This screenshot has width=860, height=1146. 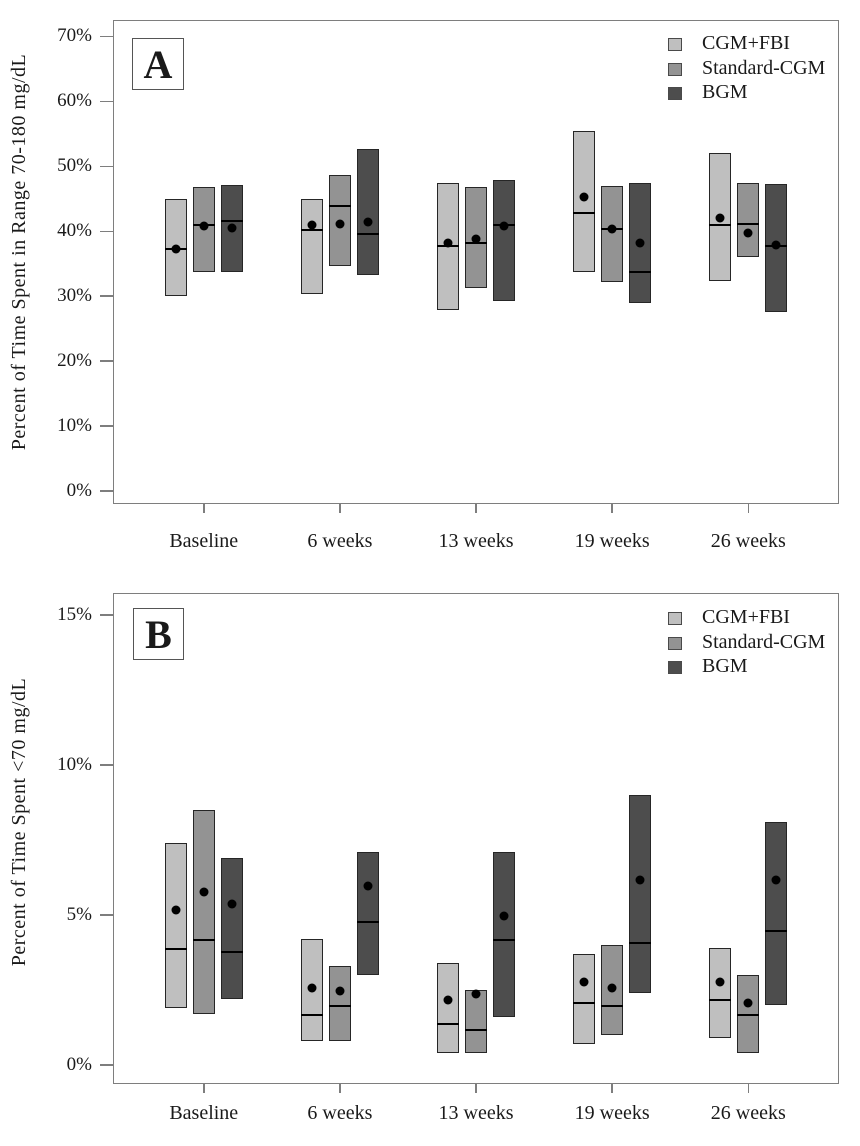 What do you see at coordinates (74, 166) in the screenshot?
I see `y-tick-label: 50%` at bounding box center [74, 166].